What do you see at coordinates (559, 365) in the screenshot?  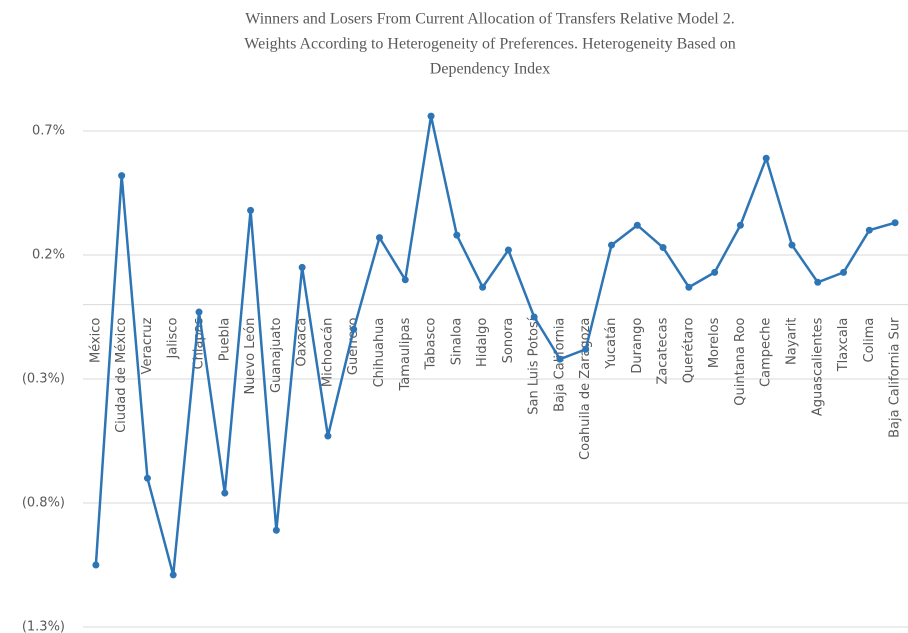 I see `x-tick-label: Baja California` at bounding box center [559, 365].